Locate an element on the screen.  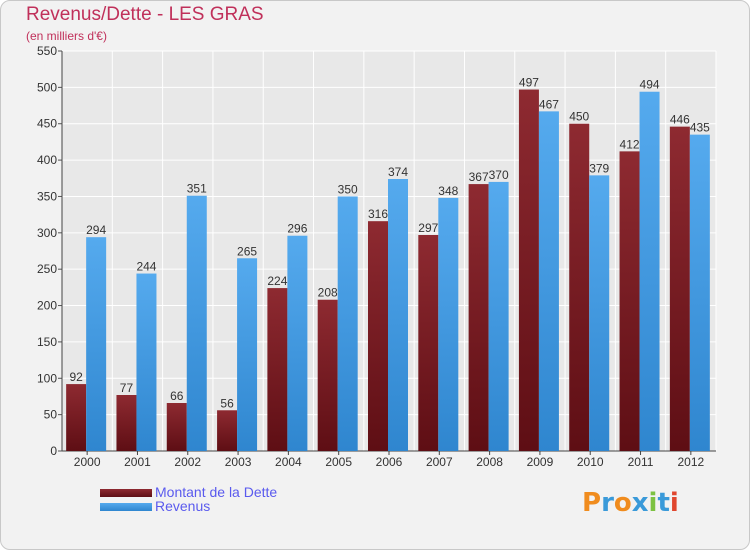
x-tick-label: 2002 is located at coordinates (187, 462).